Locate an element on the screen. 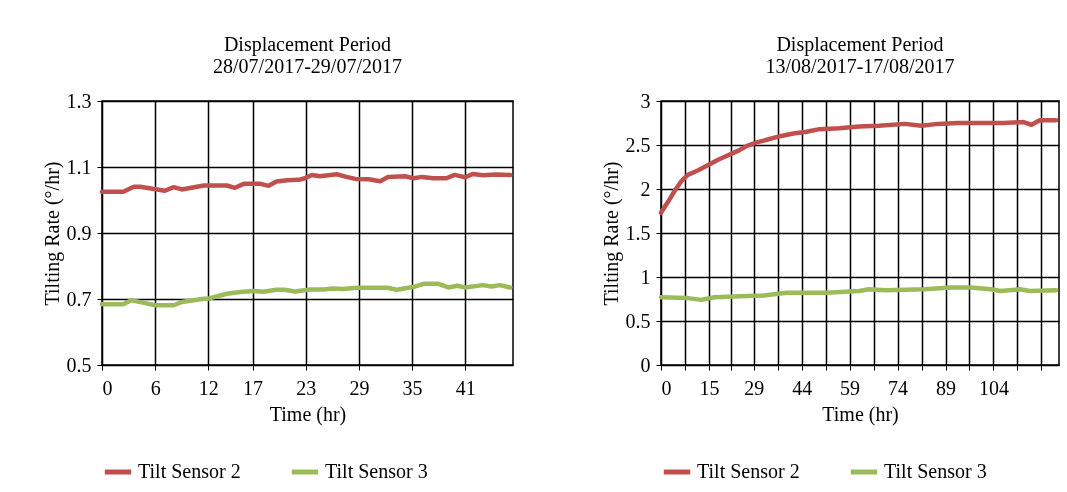 The image size is (1067, 492). x-tick-label: 23 is located at coordinates (306, 387).